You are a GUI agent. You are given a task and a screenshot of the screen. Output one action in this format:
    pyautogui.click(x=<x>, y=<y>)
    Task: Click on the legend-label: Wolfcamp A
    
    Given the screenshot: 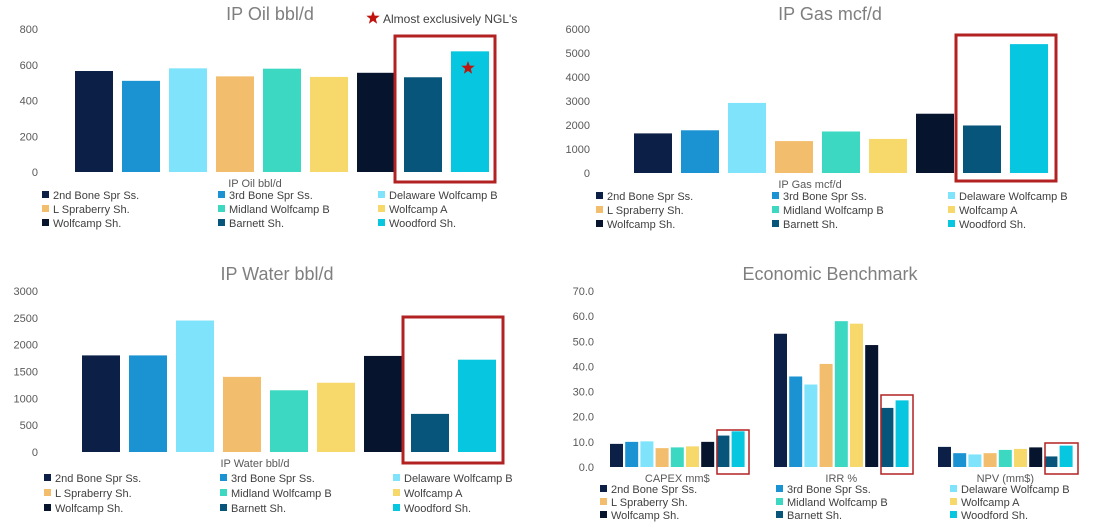 What is the action you would take?
    pyautogui.click(x=433, y=494)
    